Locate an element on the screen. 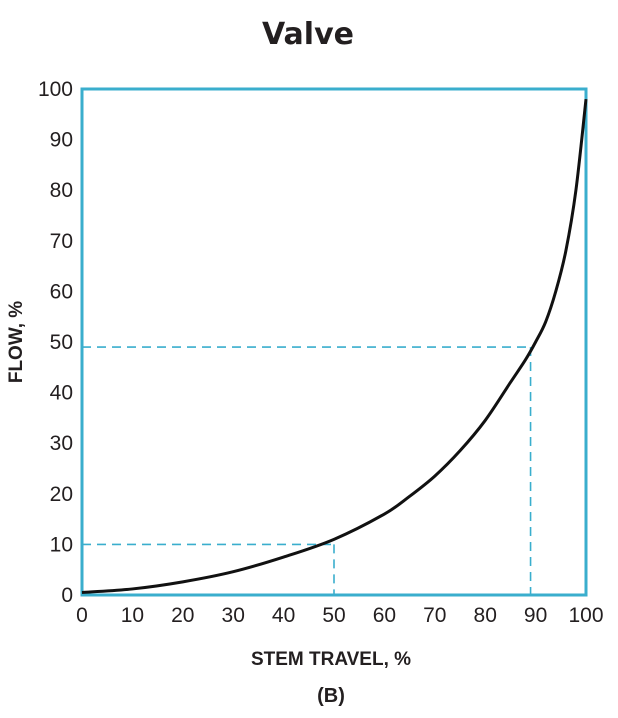  x-tick-label: 90 is located at coordinates (535, 615).